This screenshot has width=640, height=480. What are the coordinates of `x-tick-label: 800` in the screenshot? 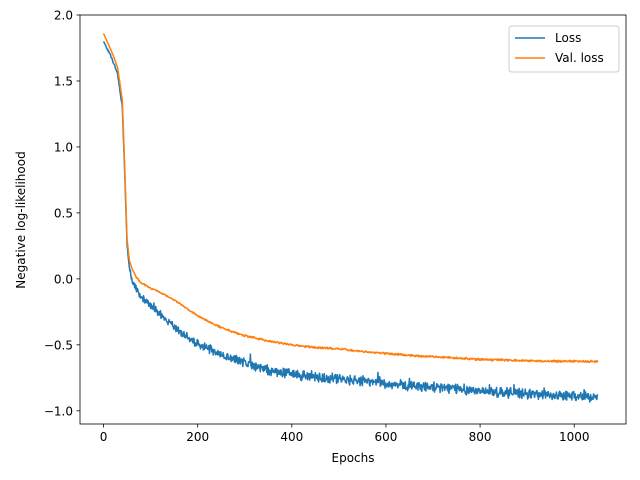 It's located at (480, 437).